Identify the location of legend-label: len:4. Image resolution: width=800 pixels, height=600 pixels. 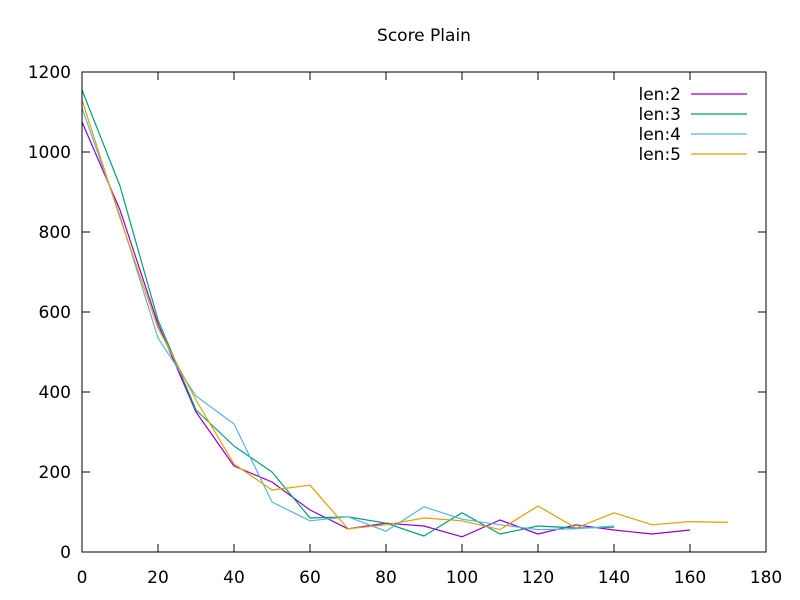
(660, 135).